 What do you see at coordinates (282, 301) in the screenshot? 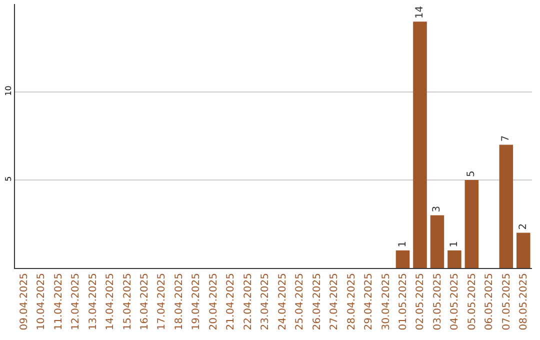
I see `x-tick-label: 24.04.2025` at bounding box center [282, 301].